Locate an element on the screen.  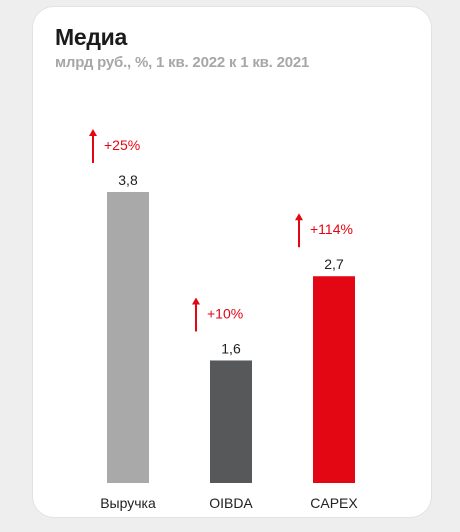
bar-oibda is located at coordinates (231, 421).